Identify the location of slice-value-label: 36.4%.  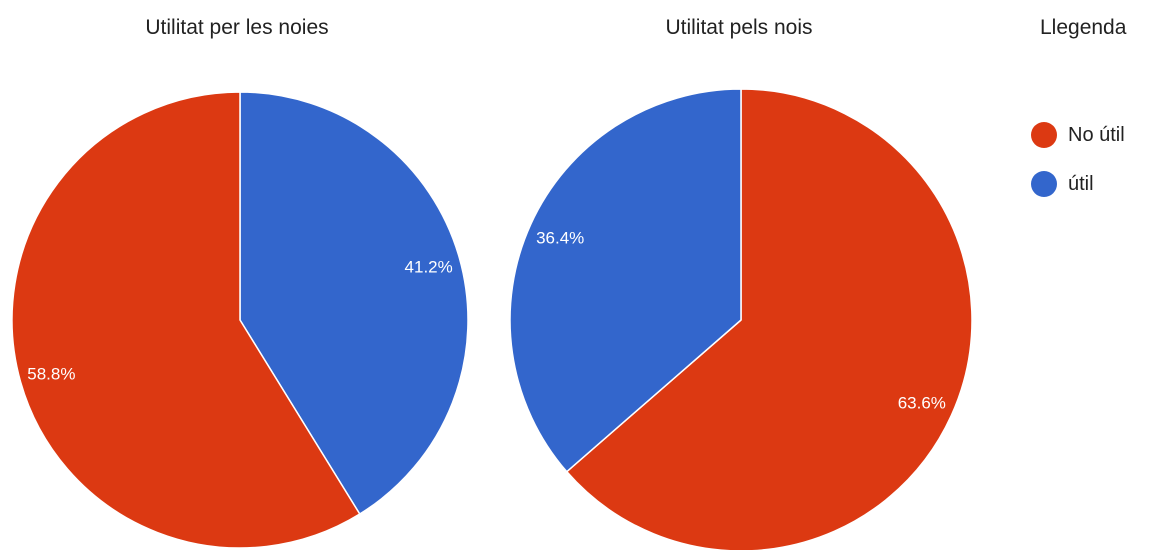
(560, 238).